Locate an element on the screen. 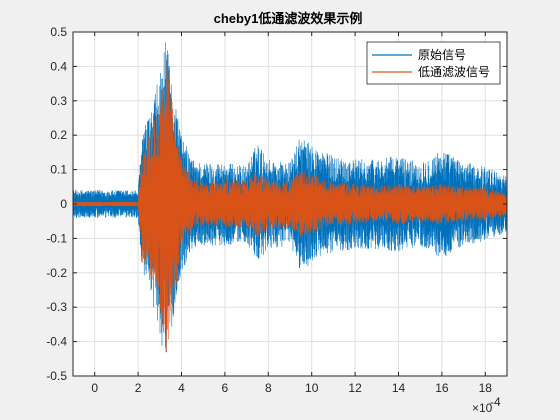  y-tick-label: -0.3 is located at coordinates (56, 307).